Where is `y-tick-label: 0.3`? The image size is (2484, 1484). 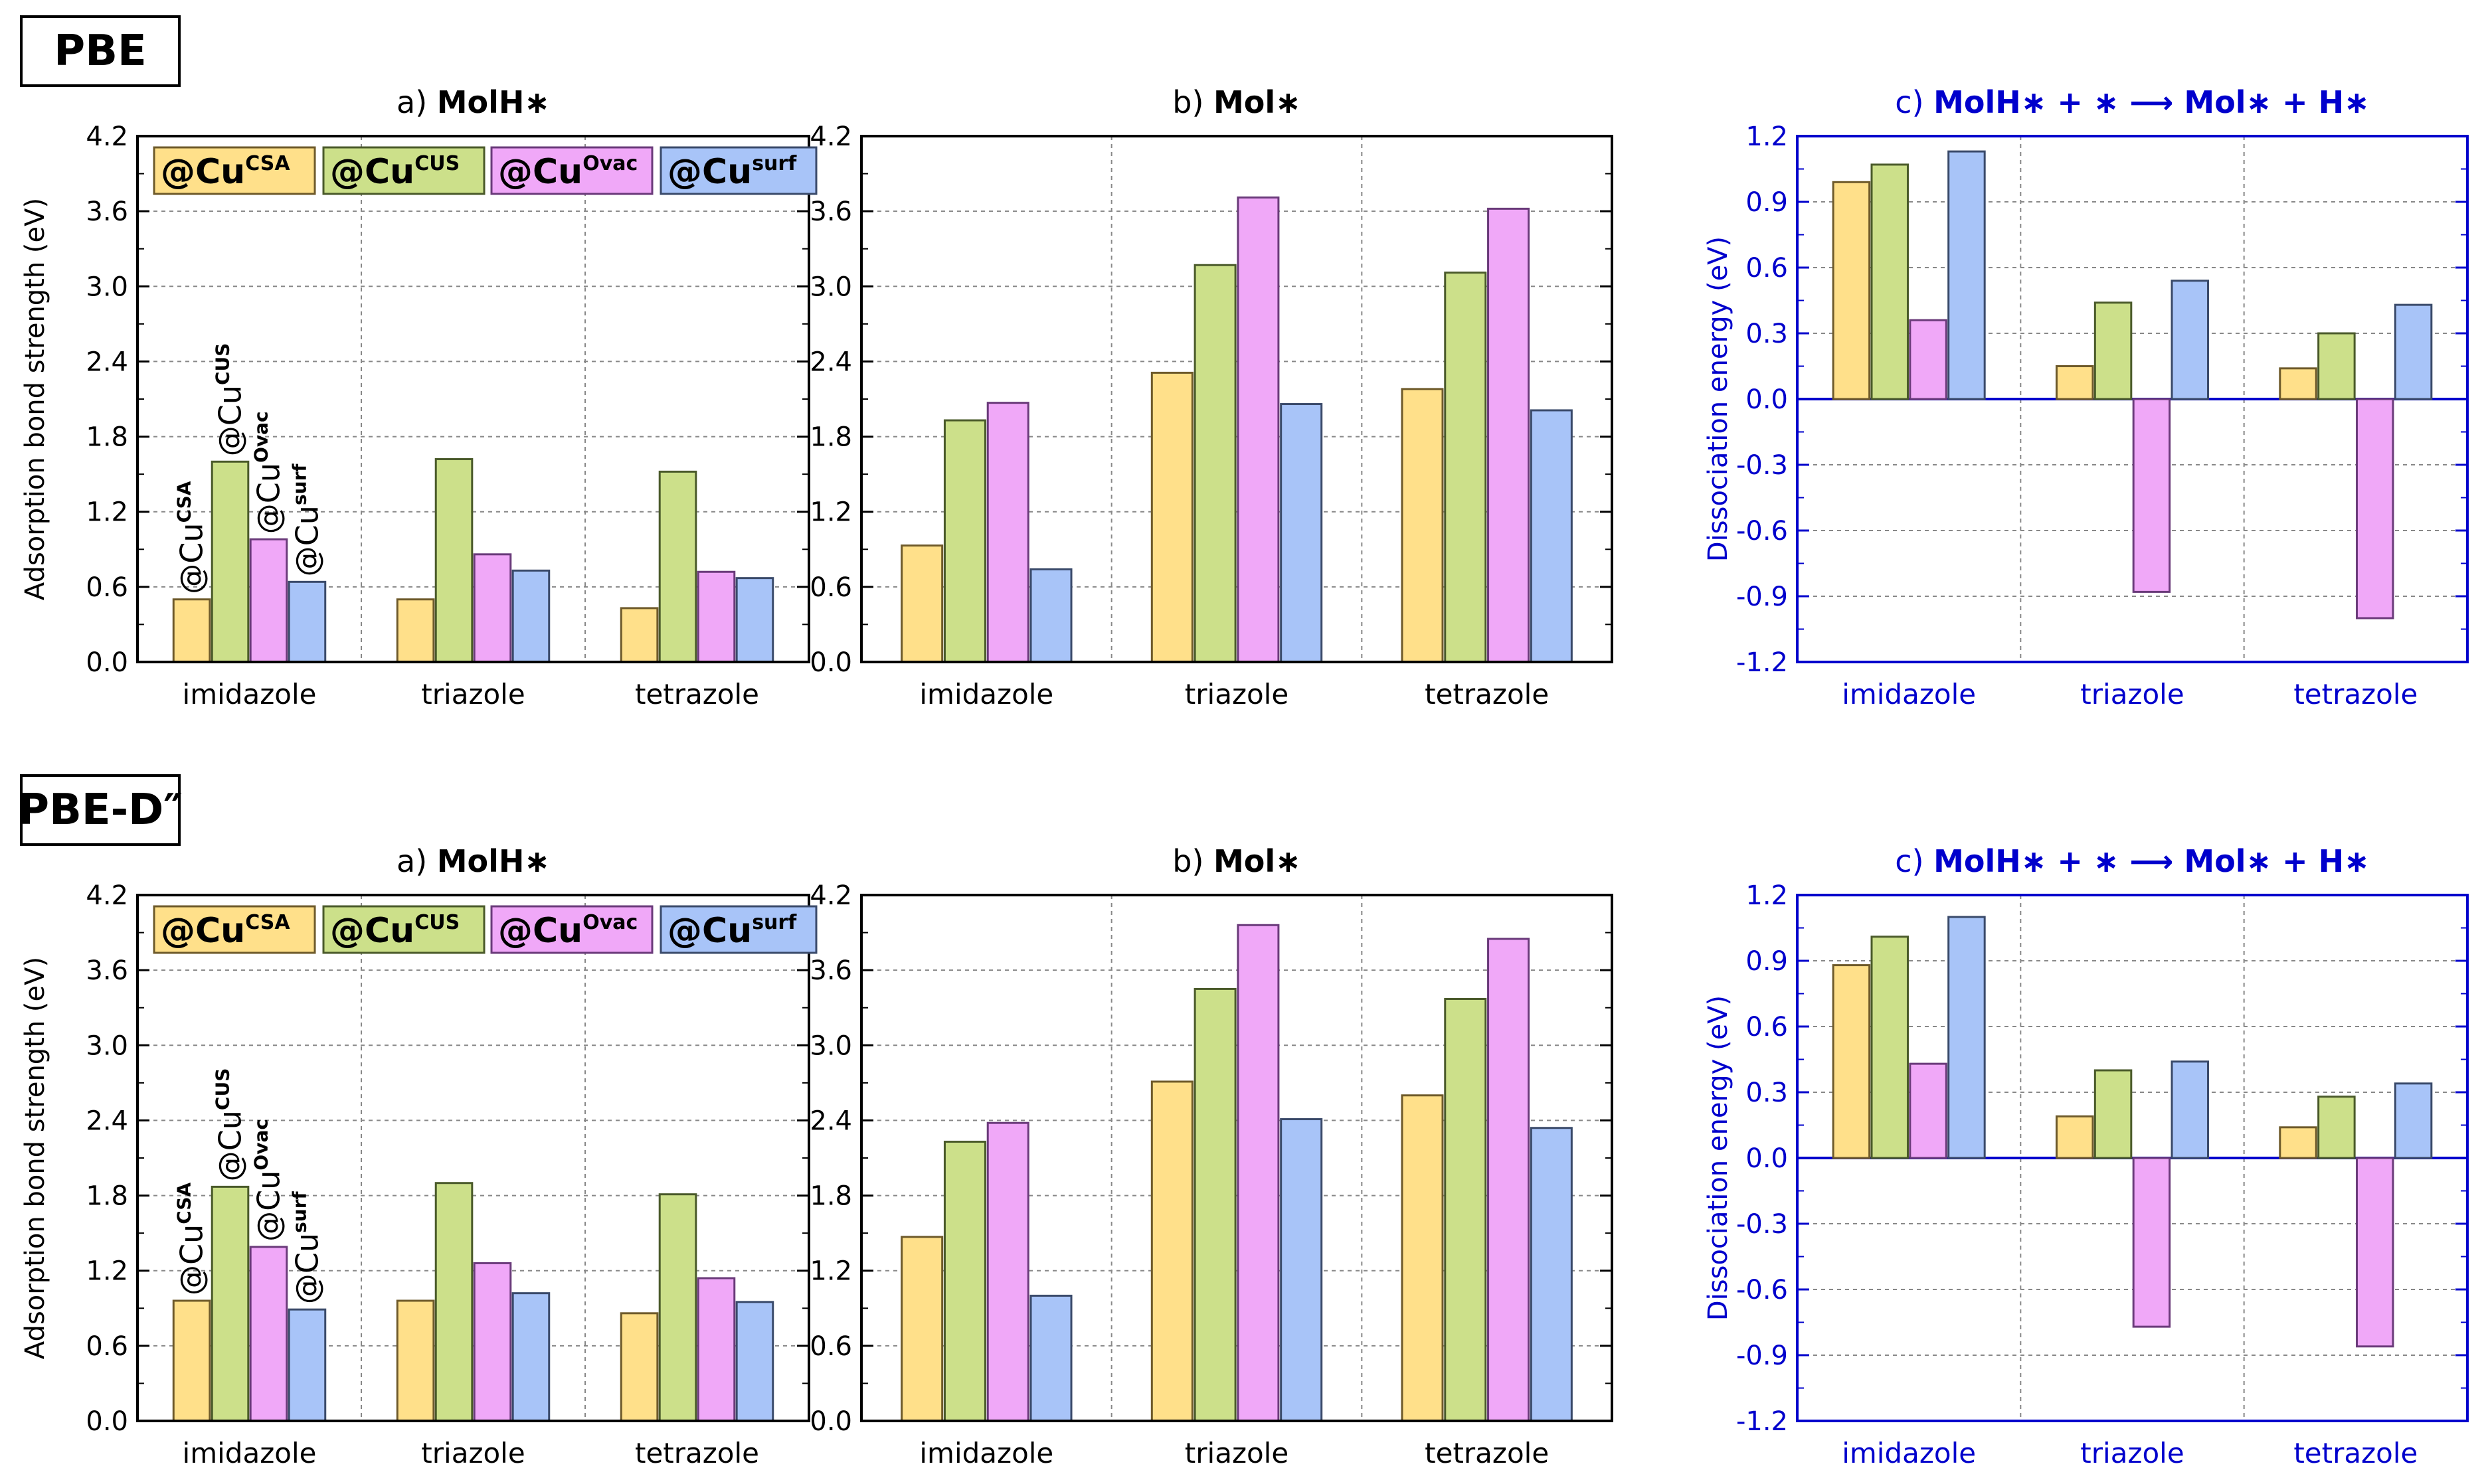
y-tick-label: 0.3 is located at coordinates (1766, 1093).